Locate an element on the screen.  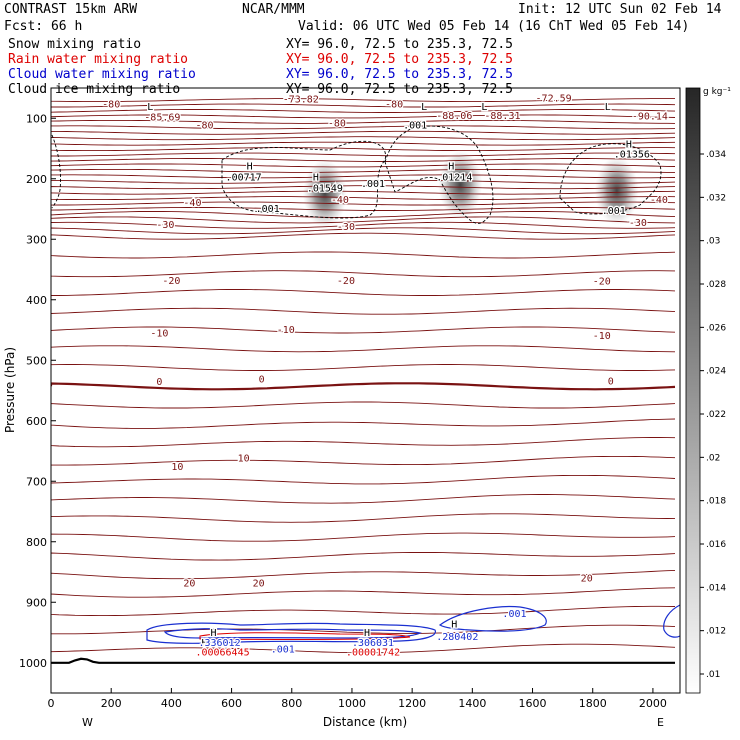
x-tick-label-11: 2000 is located at coordinates (653, 703).